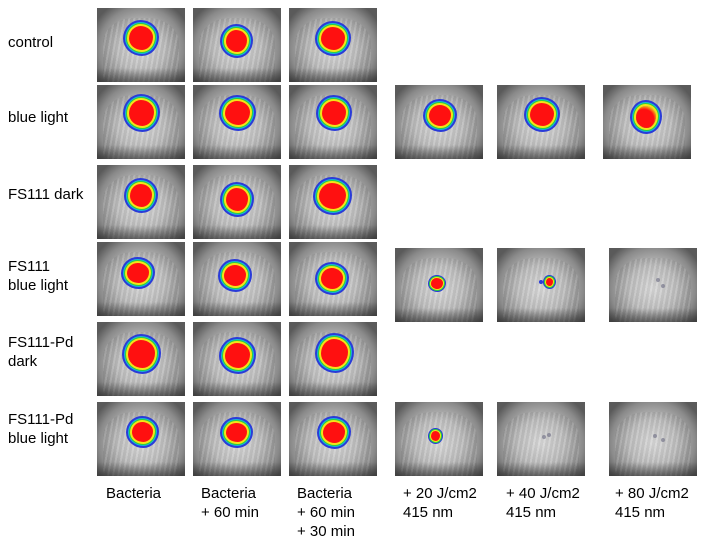 This screenshot has height=545, width=710. I want to click on column-label-bacteria-60-min: Bacteria + 60 min, so click(230, 503).